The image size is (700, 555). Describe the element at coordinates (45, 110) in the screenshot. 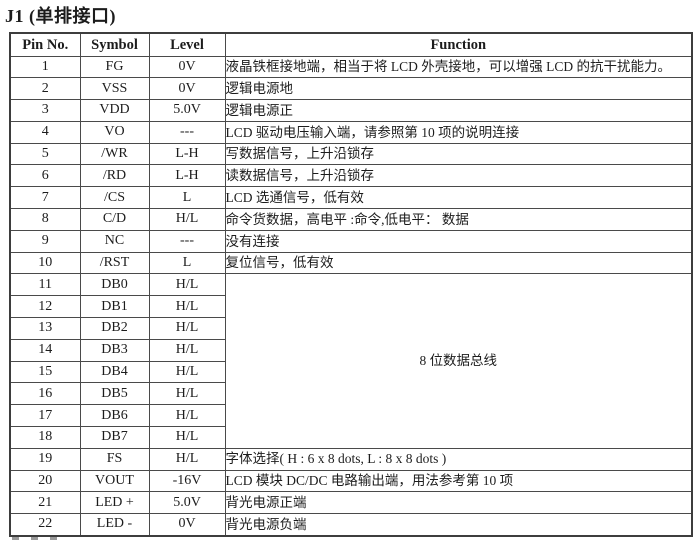

I see `cell-pin-no: 3` at that location.